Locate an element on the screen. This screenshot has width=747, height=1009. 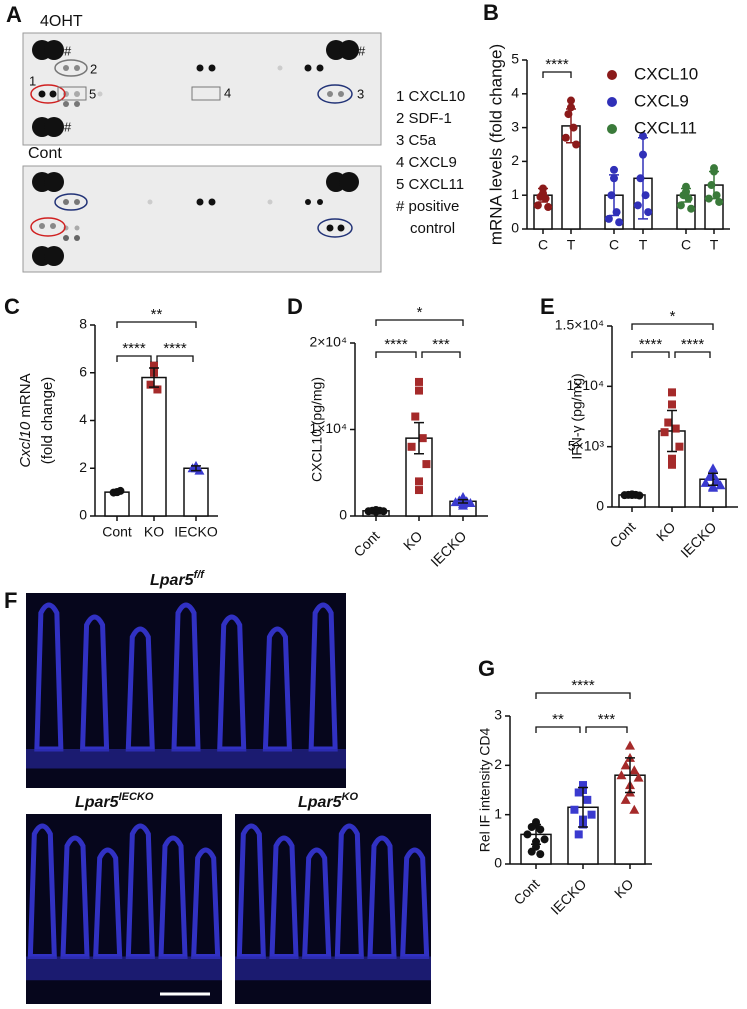
x-tick-label: C is located at coordinates (543, 245).